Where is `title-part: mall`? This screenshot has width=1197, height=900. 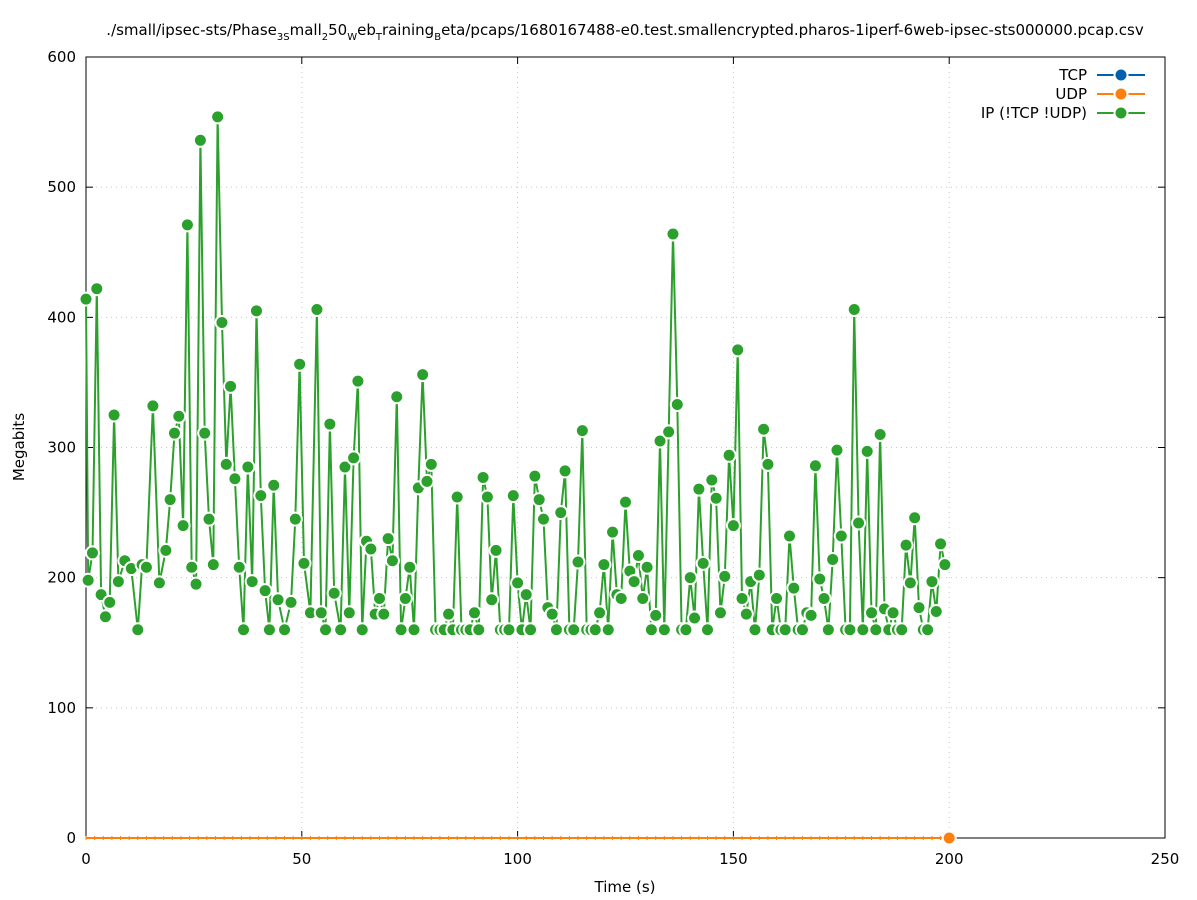 title-part: mall is located at coordinates (306, 30).